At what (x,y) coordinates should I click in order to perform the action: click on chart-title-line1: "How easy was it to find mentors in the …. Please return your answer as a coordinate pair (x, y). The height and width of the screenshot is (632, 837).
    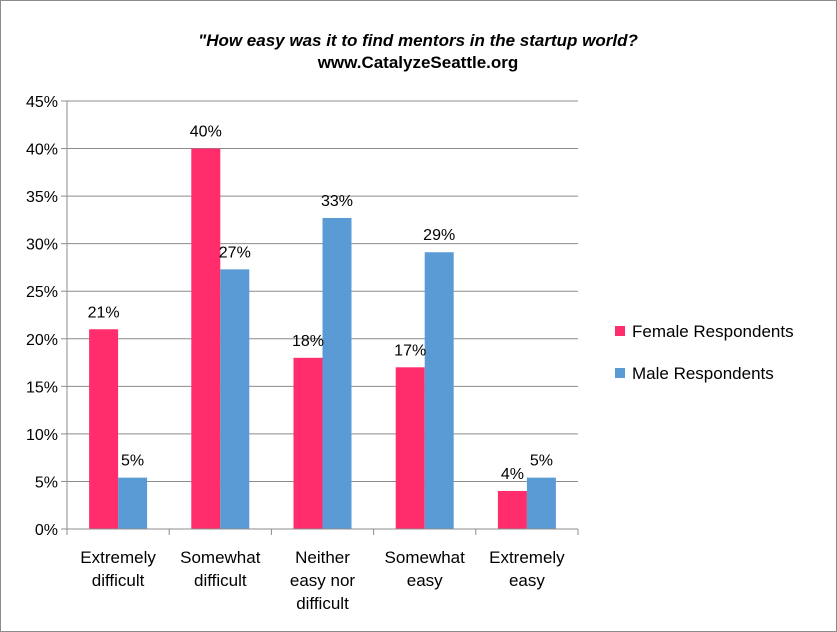
    Looking at the image, I should click on (418, 40).